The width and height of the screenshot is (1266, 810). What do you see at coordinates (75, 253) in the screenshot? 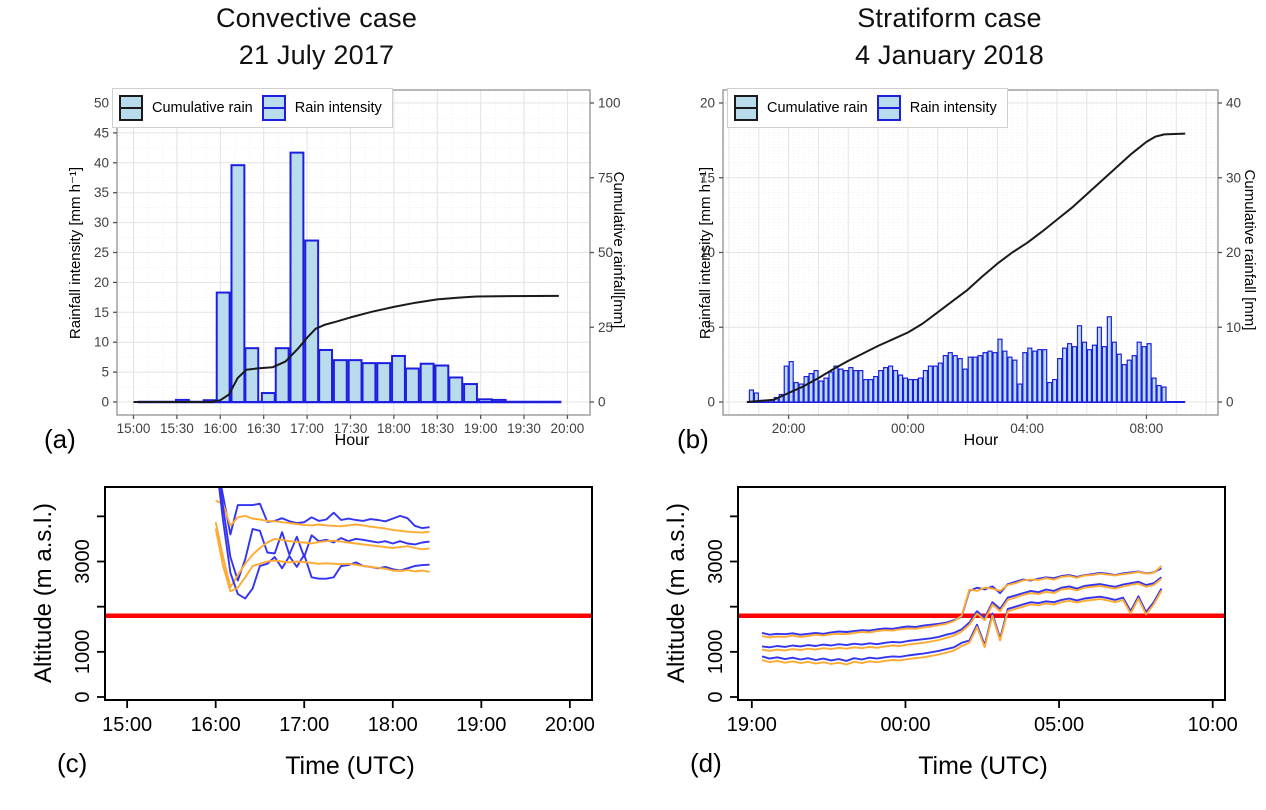
I see `panel-a-left-axis-title: Rainfall intensity [mm h⁻¹]` at bounding box center [75, 253].